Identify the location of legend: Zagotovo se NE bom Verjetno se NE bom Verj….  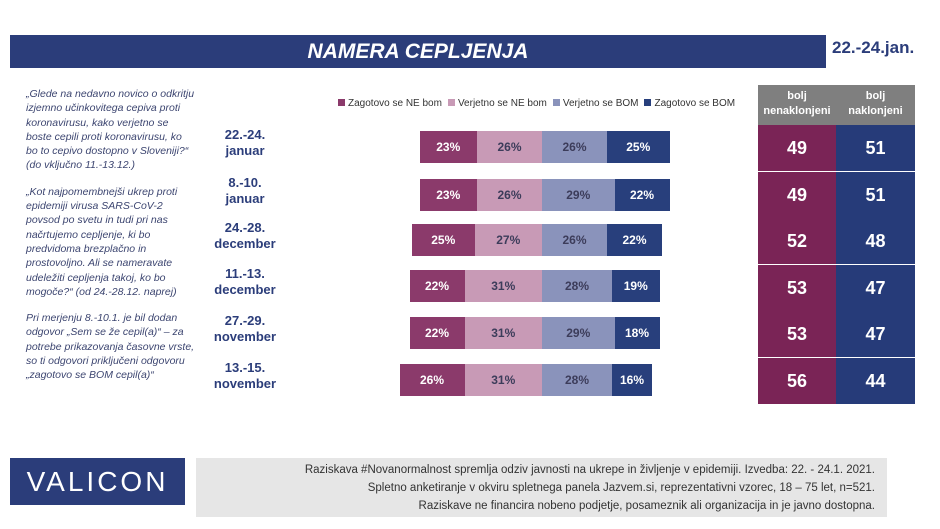
(539, 103).